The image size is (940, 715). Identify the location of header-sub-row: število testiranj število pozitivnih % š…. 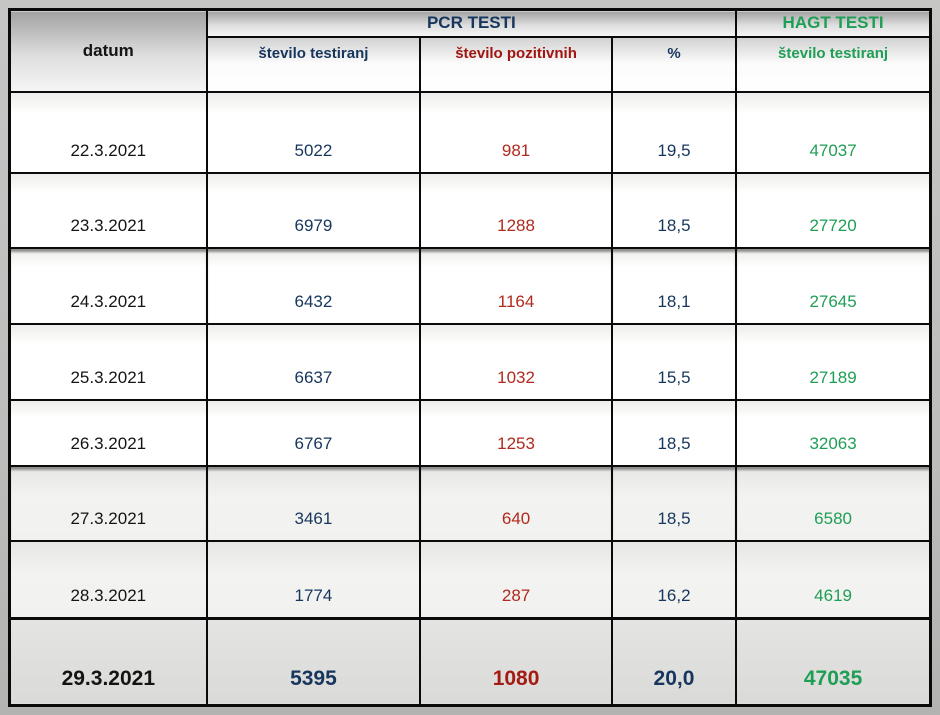
(471, 64).